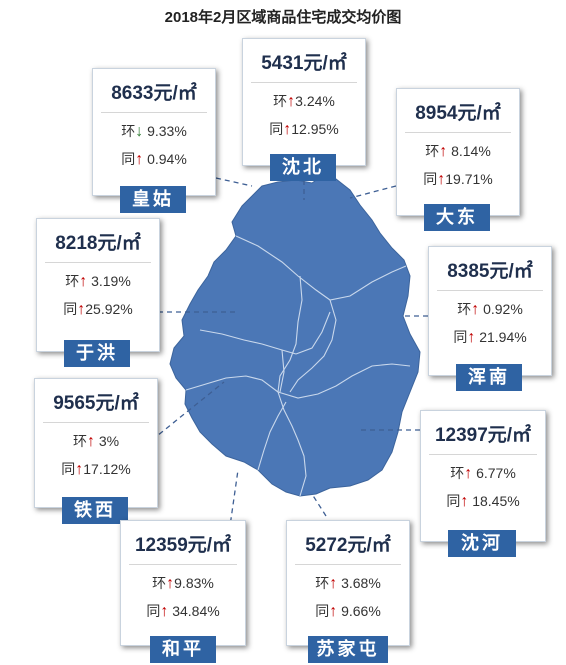  What do you see at coordinates (490, 337) in the screenshot?
I see `yoy-row-hunnan: 同↑ 21.94%` at bounding box center [490, 337].